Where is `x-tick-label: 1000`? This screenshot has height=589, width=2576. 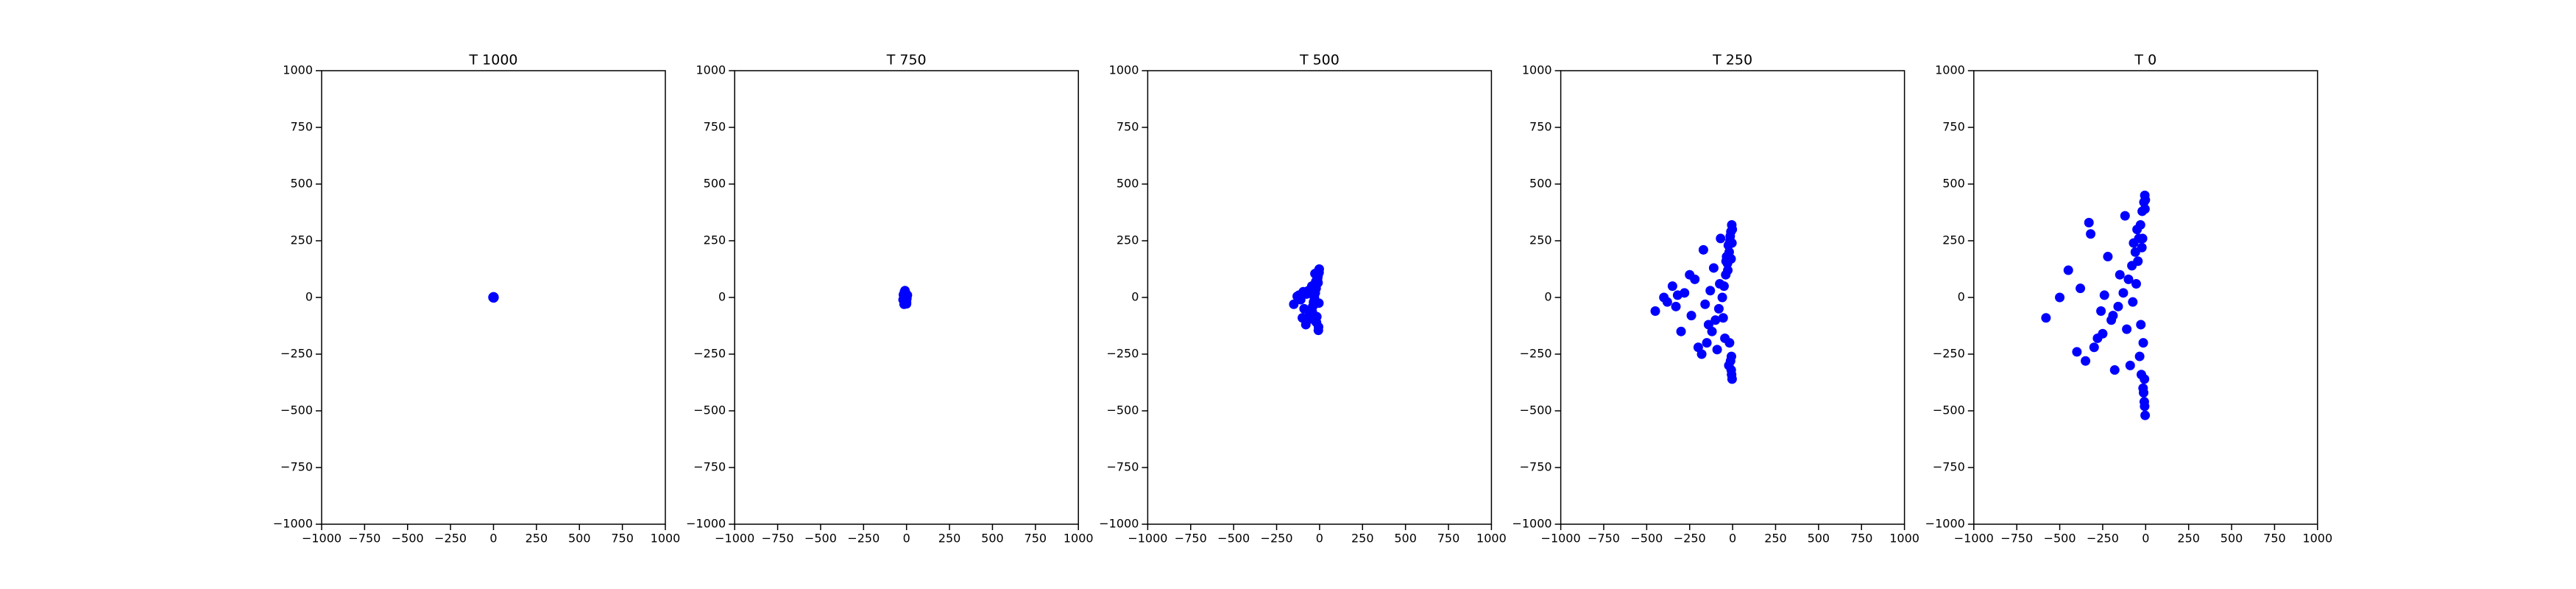
x-tick-label: 1000 is located at coordinates (1491, 539).